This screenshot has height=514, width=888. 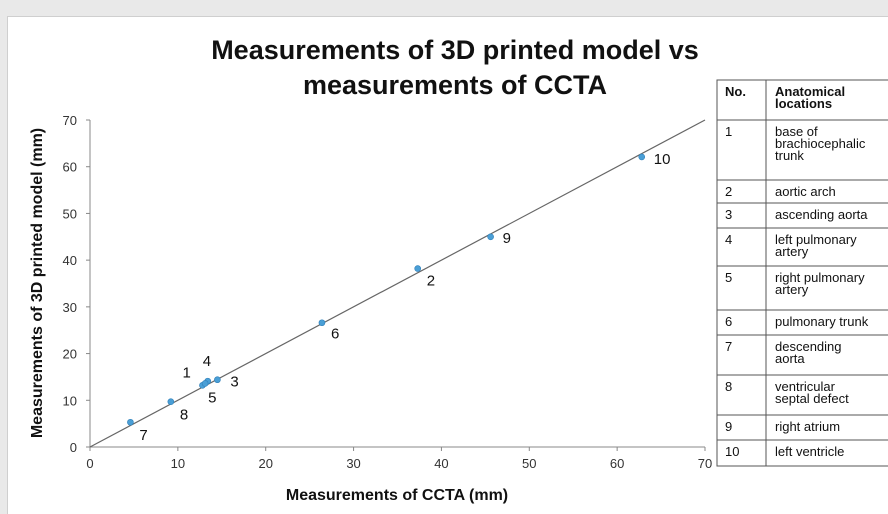 What do you see at coordinates (705, 463) in the screenshot?
I see `x-tick-label: 70` at bounding box center [705, 463].